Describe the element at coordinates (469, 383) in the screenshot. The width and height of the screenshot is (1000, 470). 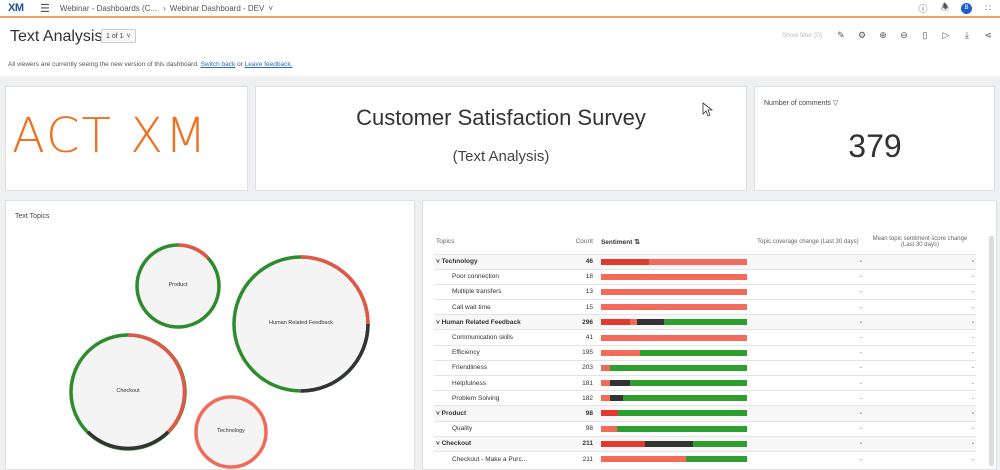
I see `topic-label: Helpfulness` at that location.